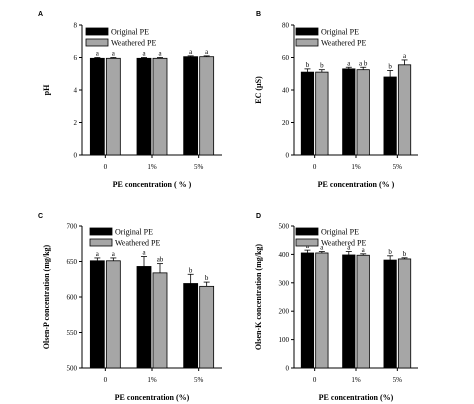 Image resolution: width=474 pixels, height=404 pixels. Describe the element at coordinates (286, 26) in the screenshot. I see `y-tick-label: 80` at that location.